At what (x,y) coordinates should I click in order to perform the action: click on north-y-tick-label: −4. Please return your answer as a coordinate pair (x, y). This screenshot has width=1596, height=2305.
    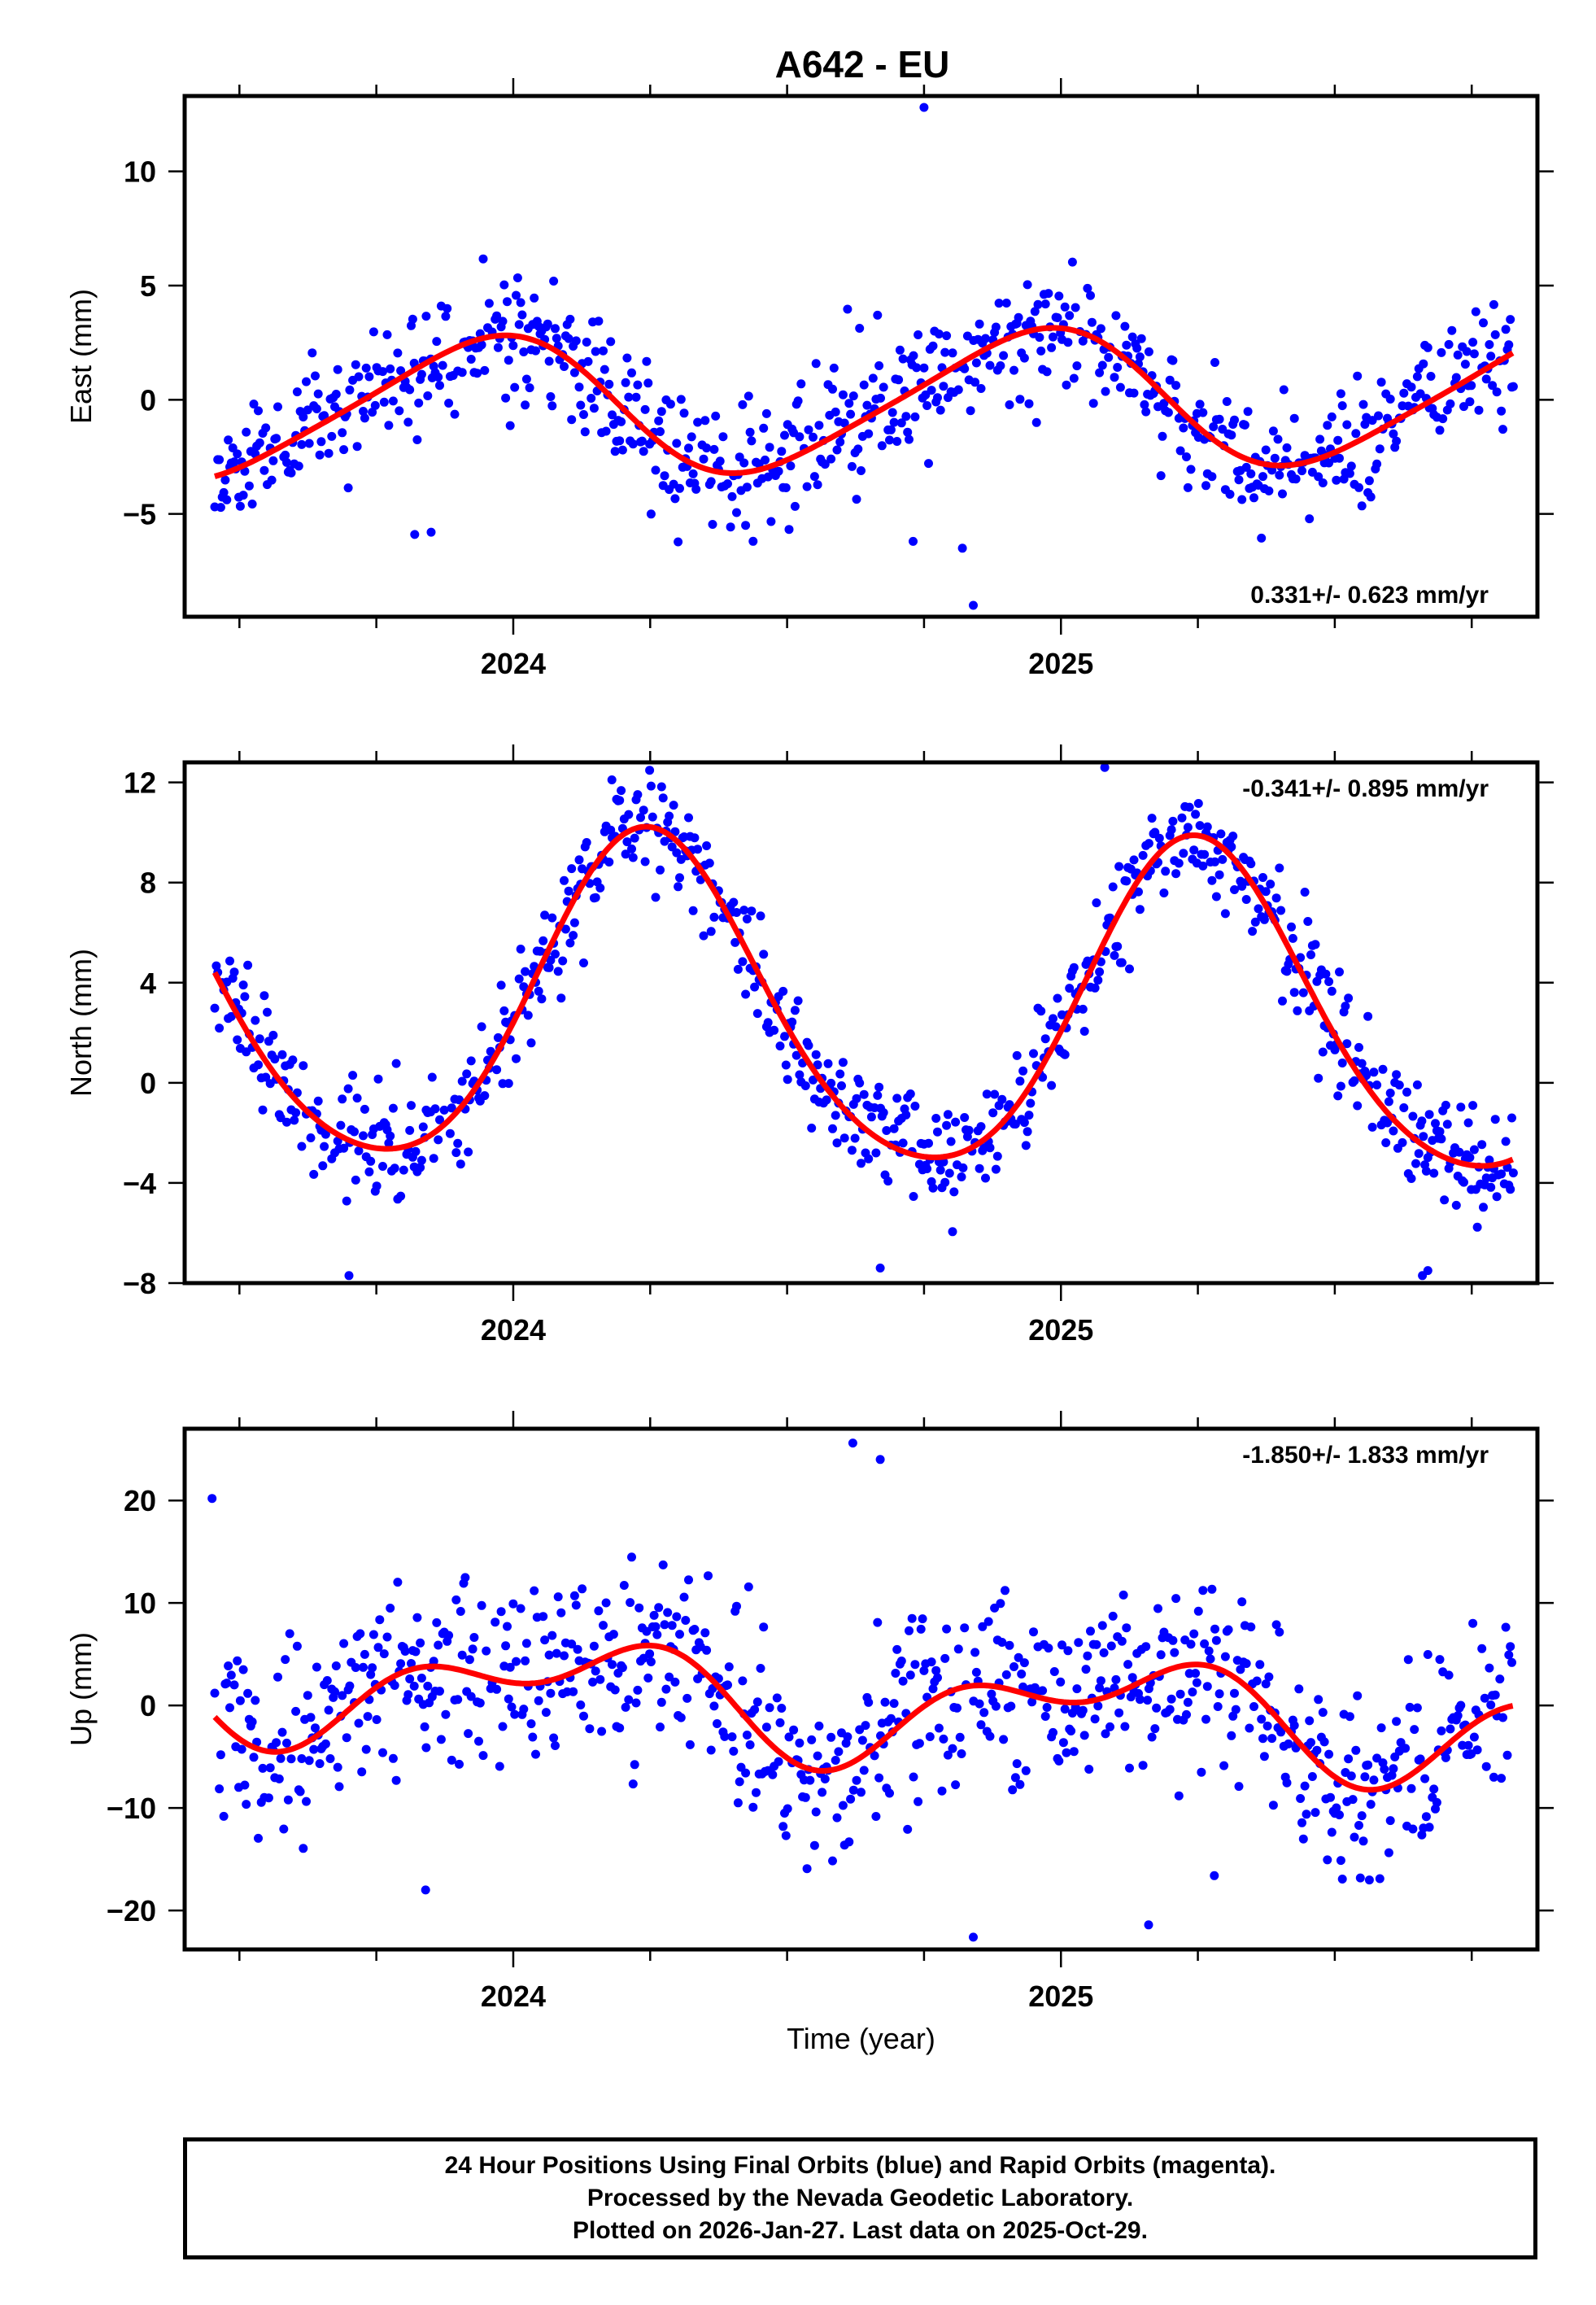
    Looking at the image, I should click on (139, 1183).